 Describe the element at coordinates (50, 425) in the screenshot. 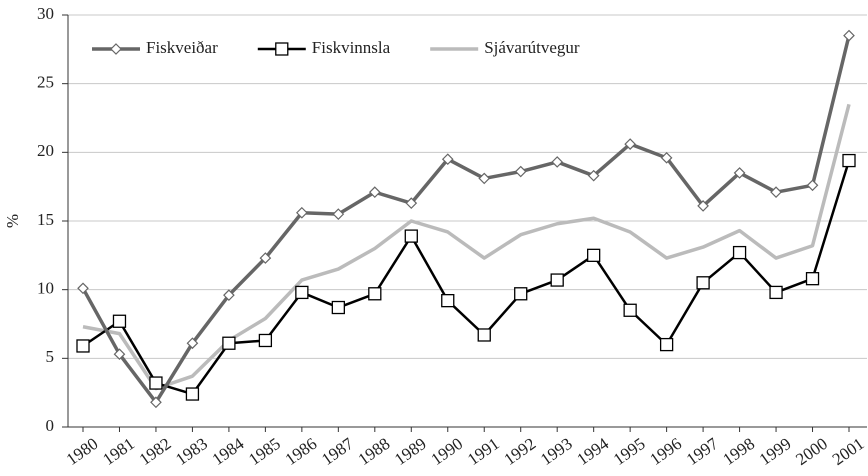

I see `y-tick-label: 0` at that location.